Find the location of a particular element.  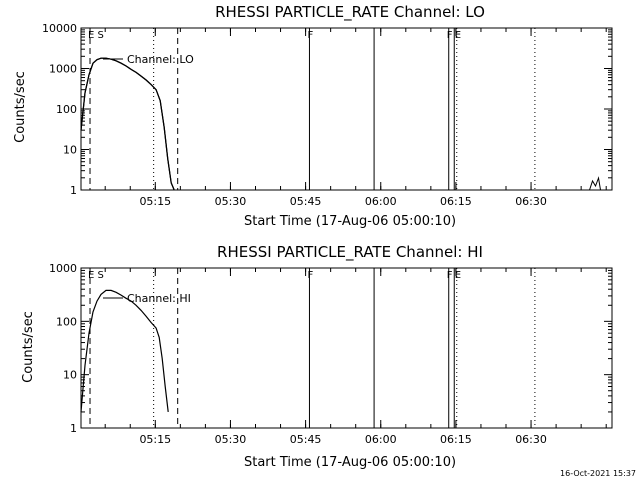

panel1-xtick-label: 05:45 is located at coordinates (306, 201).